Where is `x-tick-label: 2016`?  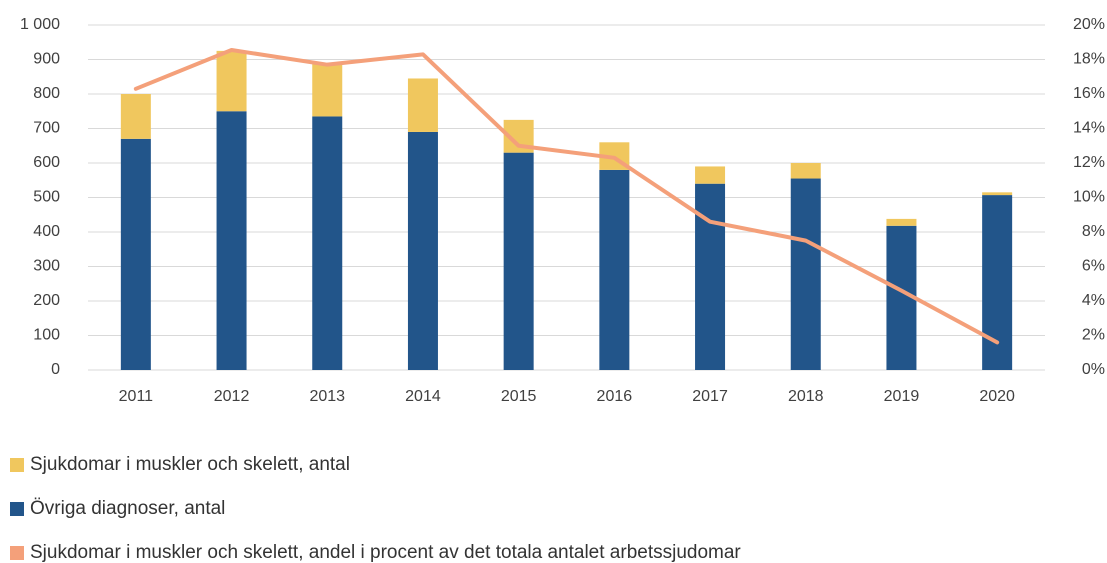
x-tick-label: 2016 is located at coordinates (615, 396).